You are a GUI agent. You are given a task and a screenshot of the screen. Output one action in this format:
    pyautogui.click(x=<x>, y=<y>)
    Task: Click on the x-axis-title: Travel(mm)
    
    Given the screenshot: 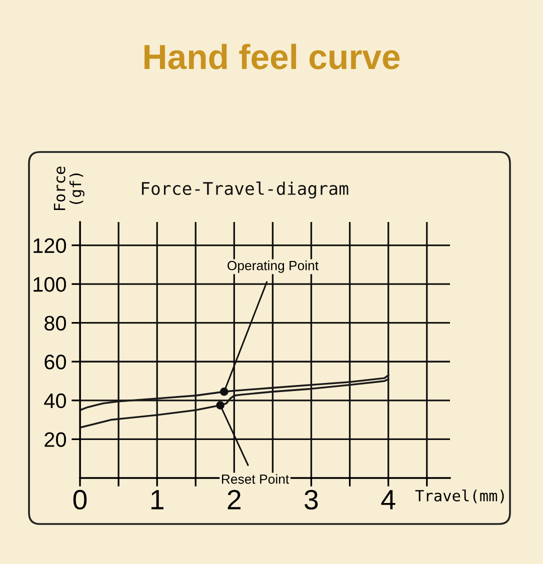 What is the action you would take?
    pyautogui.click(x=459, y=497)
    